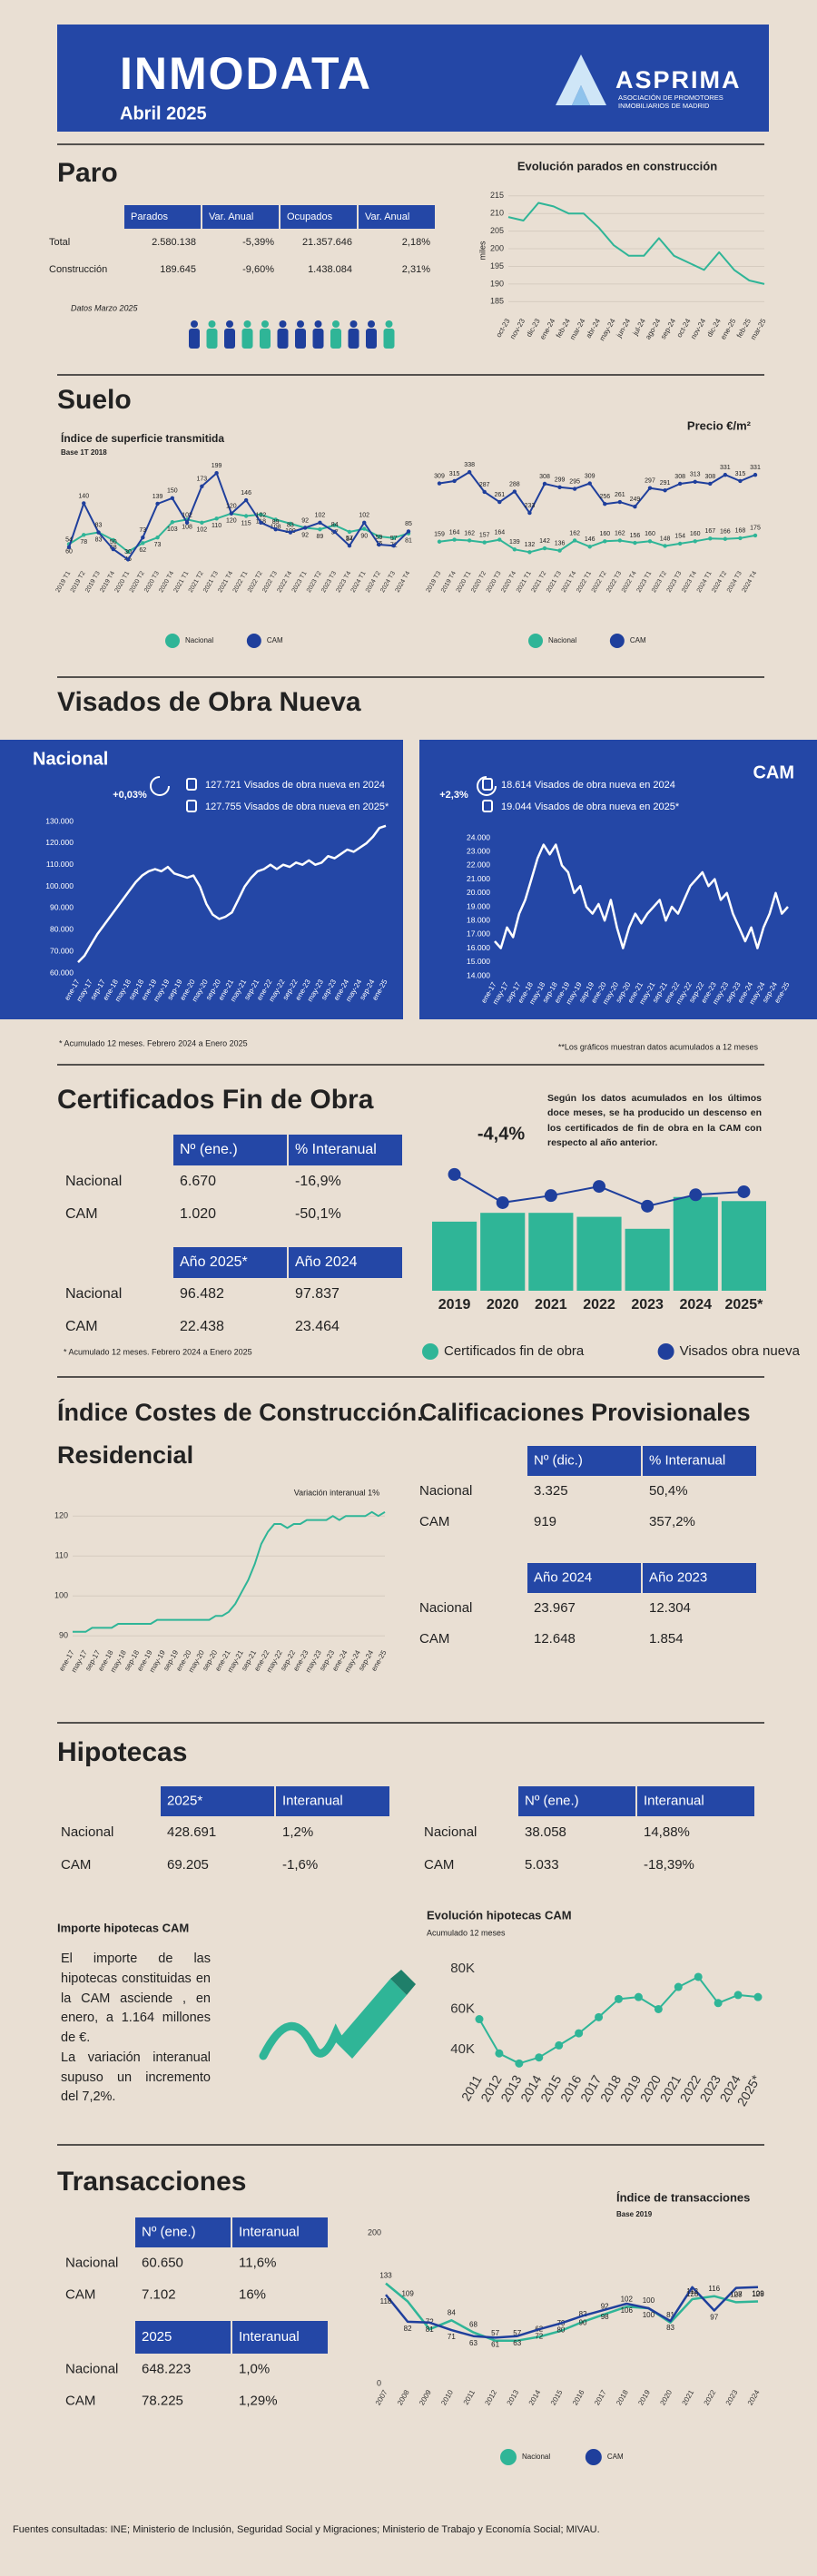 This screenshot has height=2576, width=817. Describe the element at coordinates (216, 526) in the screenshot. I see `data-label: 110` at that location.